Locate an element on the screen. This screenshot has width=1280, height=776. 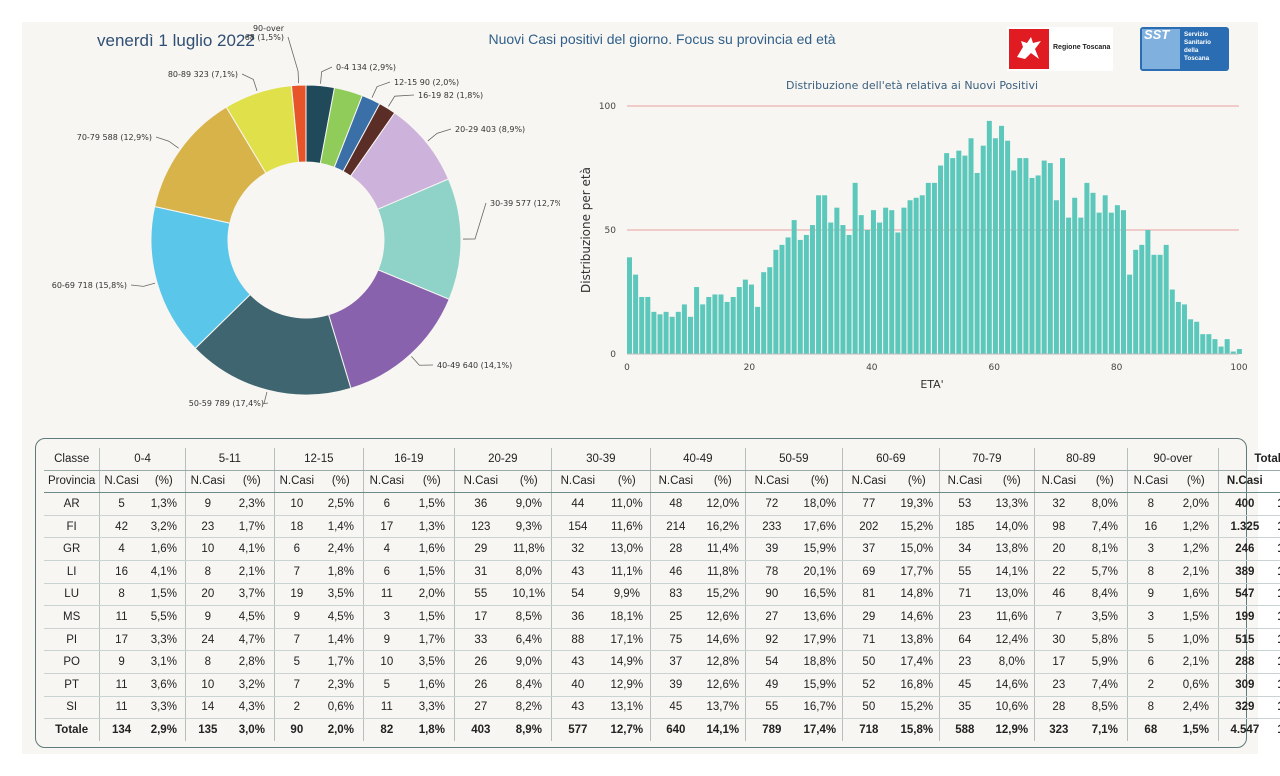
percent-cell: 18,0% is located at coordinates (820, 504).